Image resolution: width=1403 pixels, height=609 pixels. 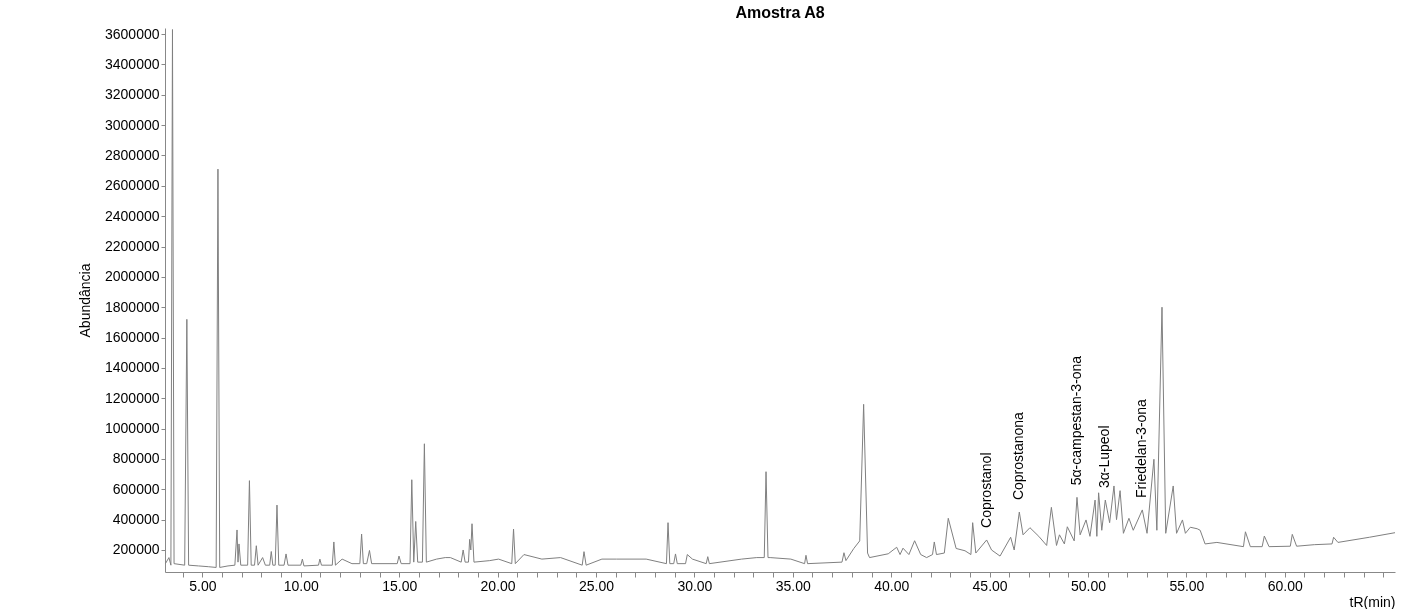 I want to click on y-tick-label: 2000000, so click(x=132, y=276).